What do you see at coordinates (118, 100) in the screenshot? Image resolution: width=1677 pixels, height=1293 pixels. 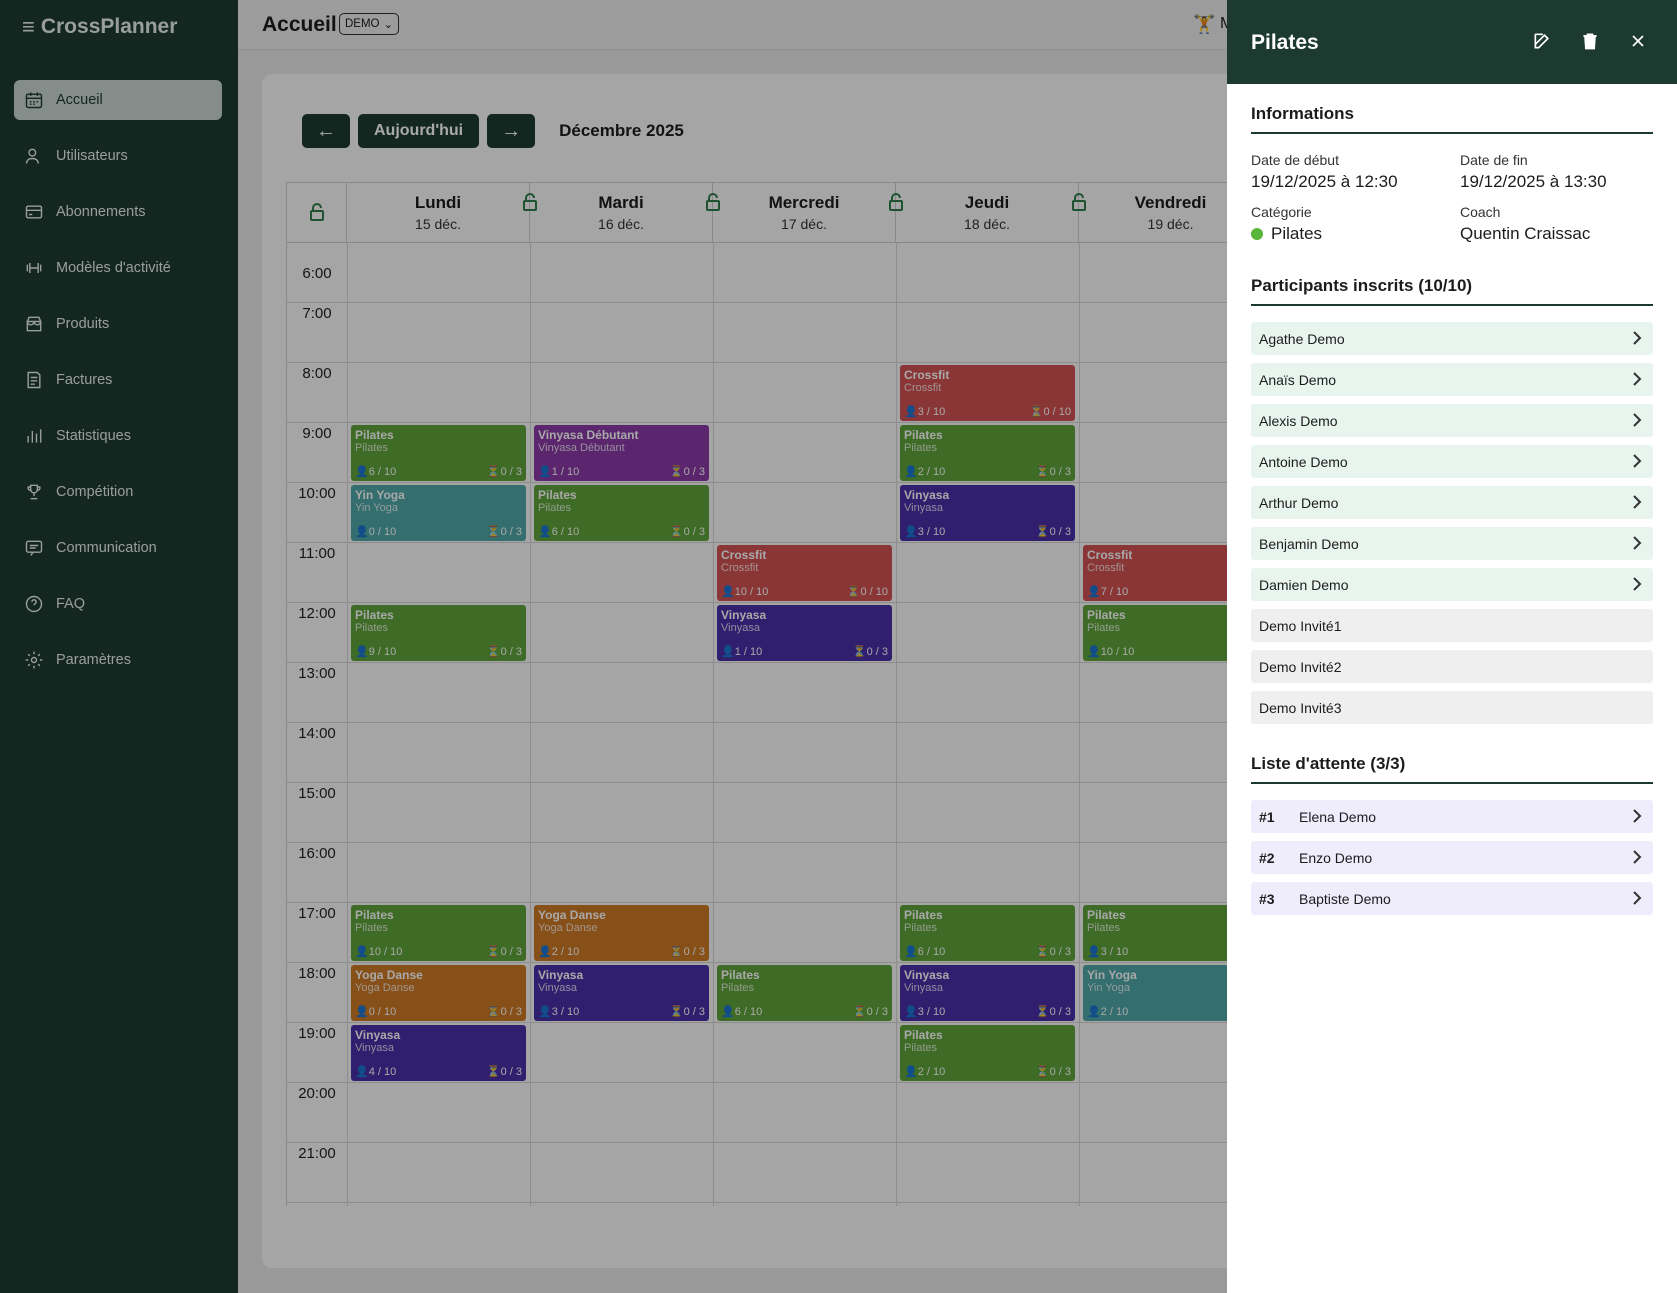 I see `sidebar-item-calendar: Accueil` at bounding box center [118, 100].